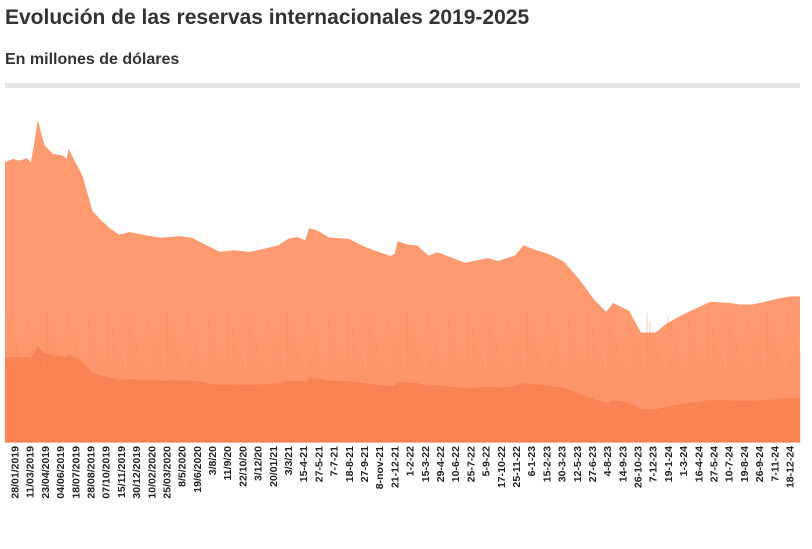 The height and width of the screenshot is (549, 812). What do you see at coordinates (137, 472) in the screenshot?
I see `x-tick-label: 30/12/2019` at bounding box center [137, 472].